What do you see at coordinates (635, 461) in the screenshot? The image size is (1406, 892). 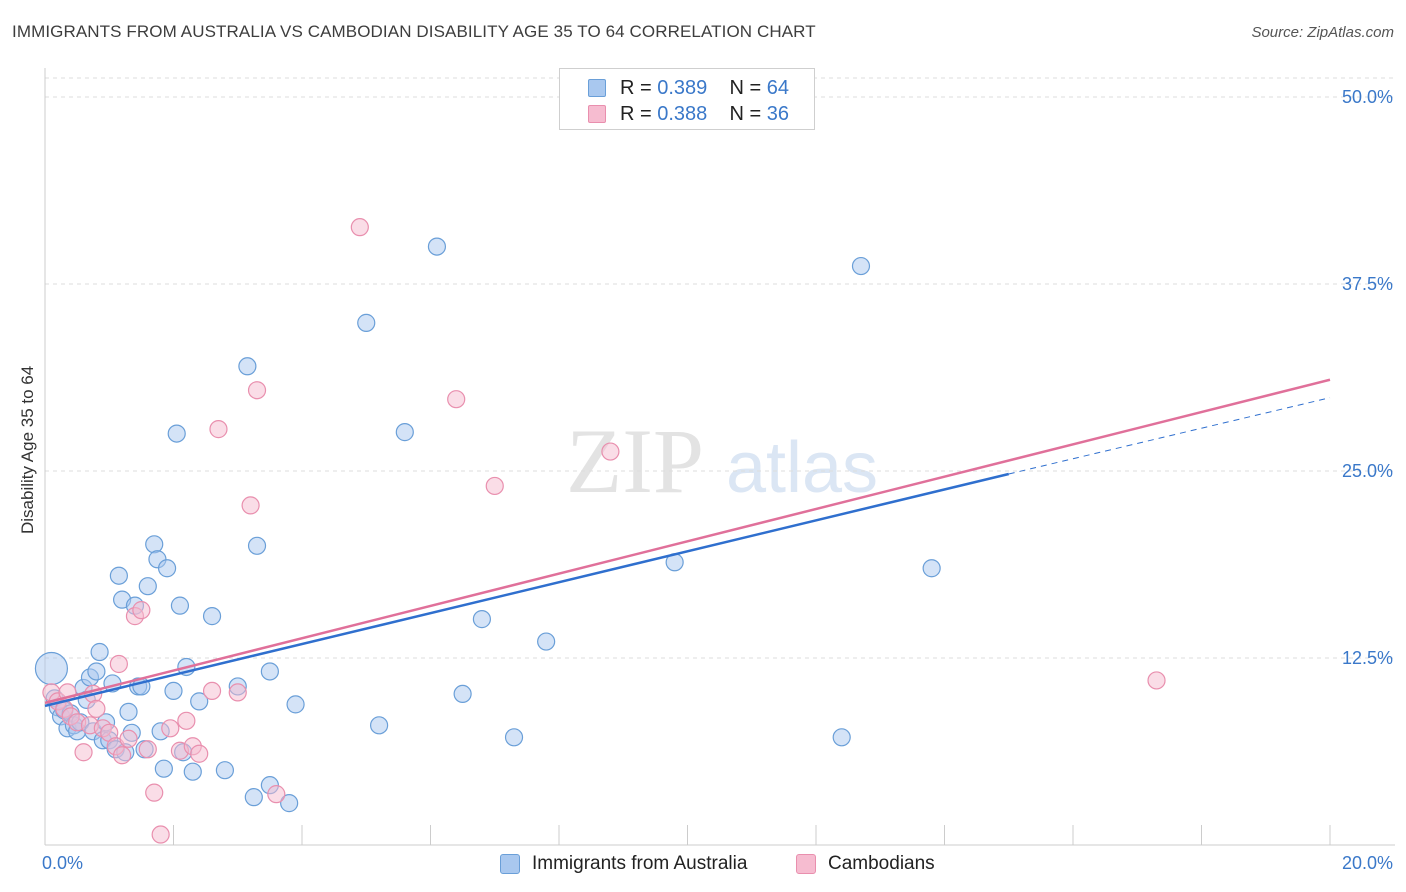 I see `watermark-zip: ZIP` at bounding box center [635, 461].